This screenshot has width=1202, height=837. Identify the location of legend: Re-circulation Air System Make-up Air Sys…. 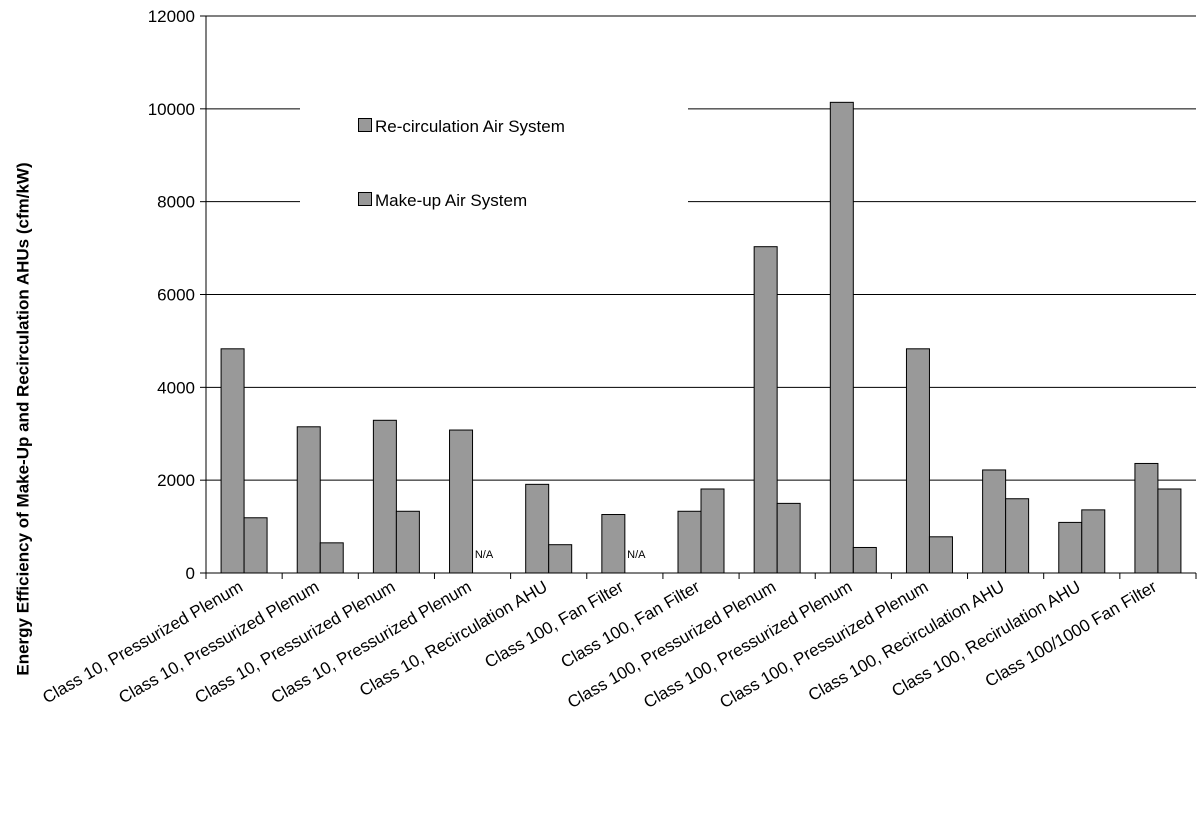
(494, 160).